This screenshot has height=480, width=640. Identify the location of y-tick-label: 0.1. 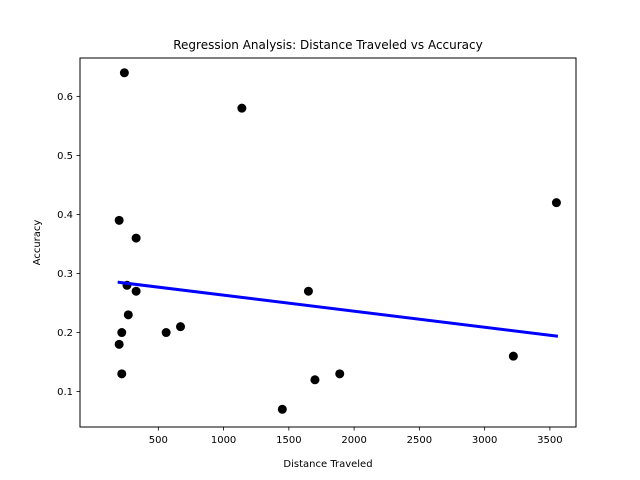
(65, 392).